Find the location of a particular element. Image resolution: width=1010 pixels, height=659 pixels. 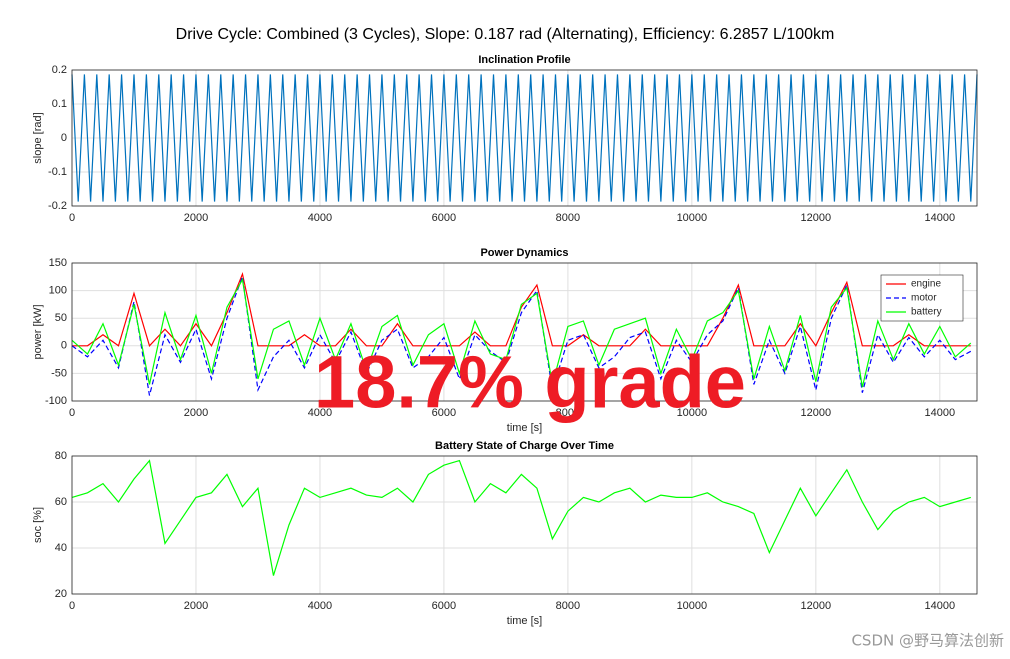

watermark: CSDN @野马算法创新 is located at coordinates (927, 641).